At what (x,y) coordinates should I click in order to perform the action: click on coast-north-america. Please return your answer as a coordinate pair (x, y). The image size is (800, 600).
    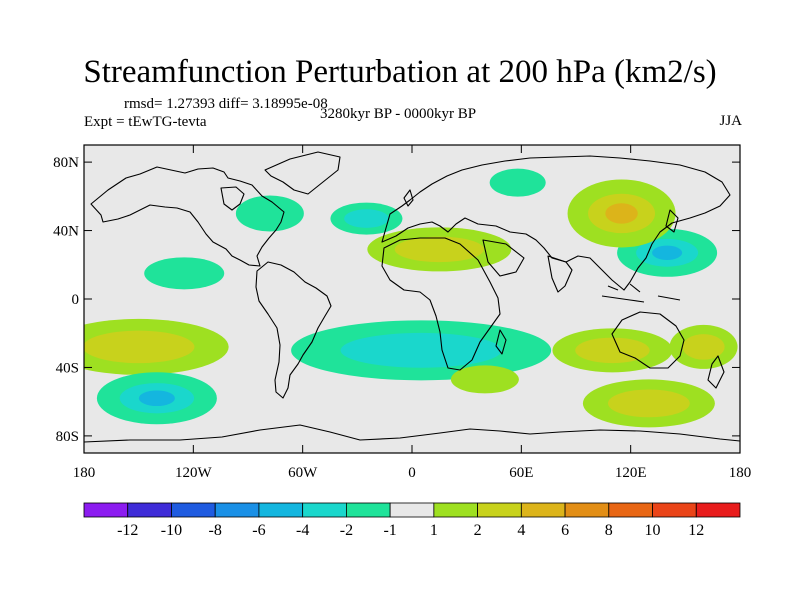
    Looking at the image, I should click on (187, 216).